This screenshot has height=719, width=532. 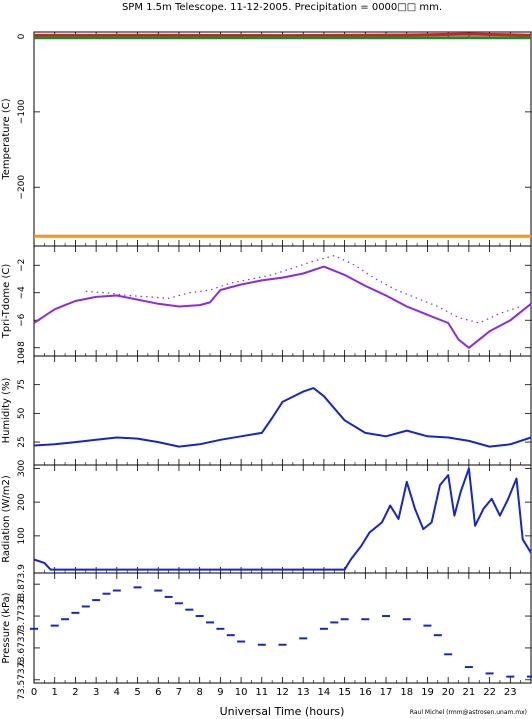 What do you see at coordinates (6, 302) in the screenshot?
I see `y-axis-label: Tpri-Tdome (C)` at bounding box center [6, 302].